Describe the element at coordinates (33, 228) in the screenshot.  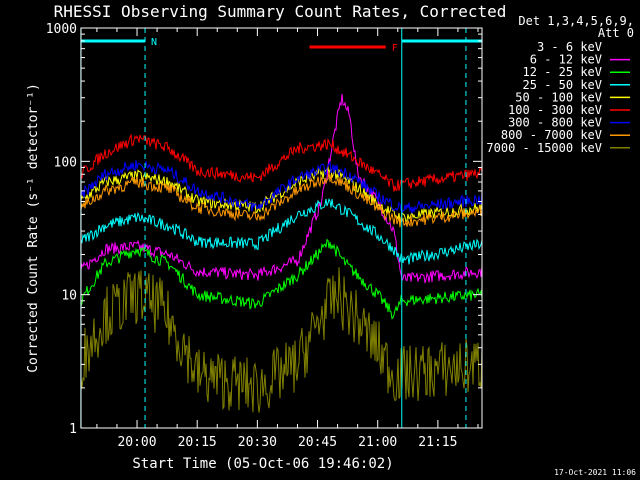
I see `y-axis-label: Corrected Count Rate (s⁻¹ detector⁻¹)` at that location.